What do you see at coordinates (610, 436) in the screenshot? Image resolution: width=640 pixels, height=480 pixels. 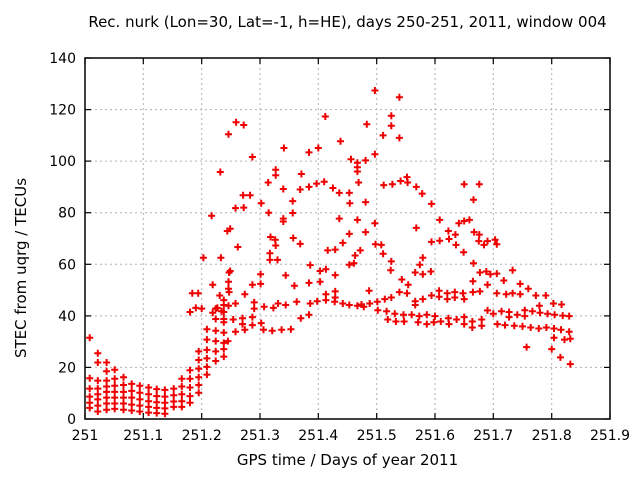 I see `x-tick-label: 251.9` at bounding box center [610, 436].